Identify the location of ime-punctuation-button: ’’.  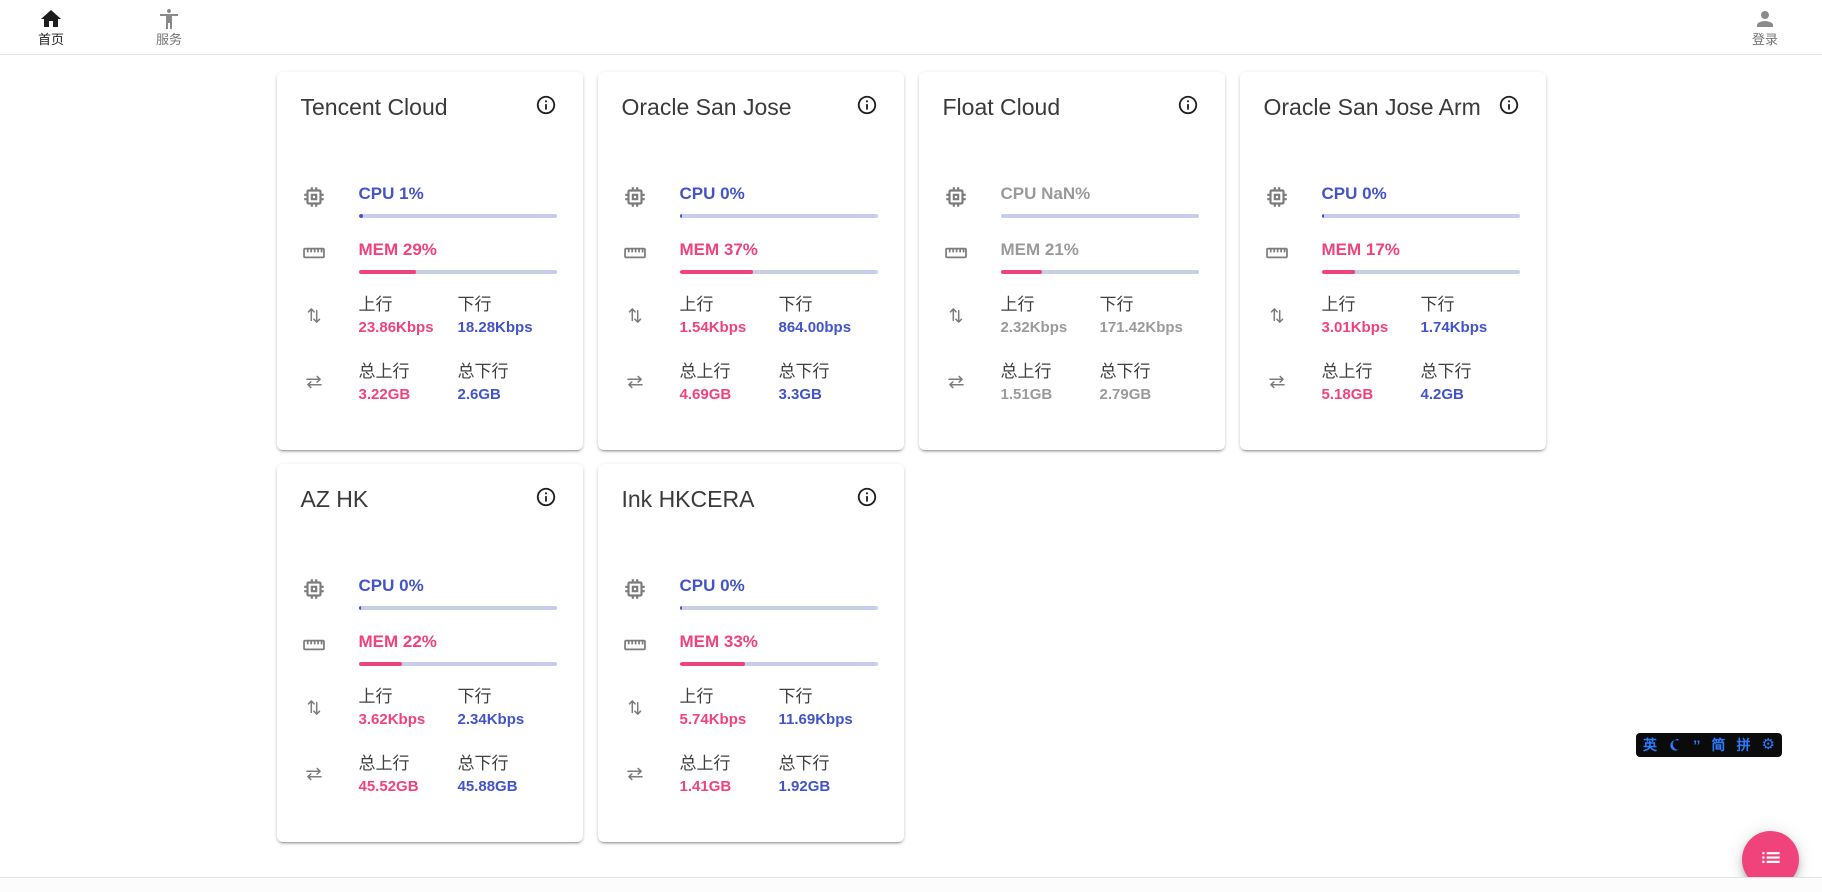
(1697, 745).